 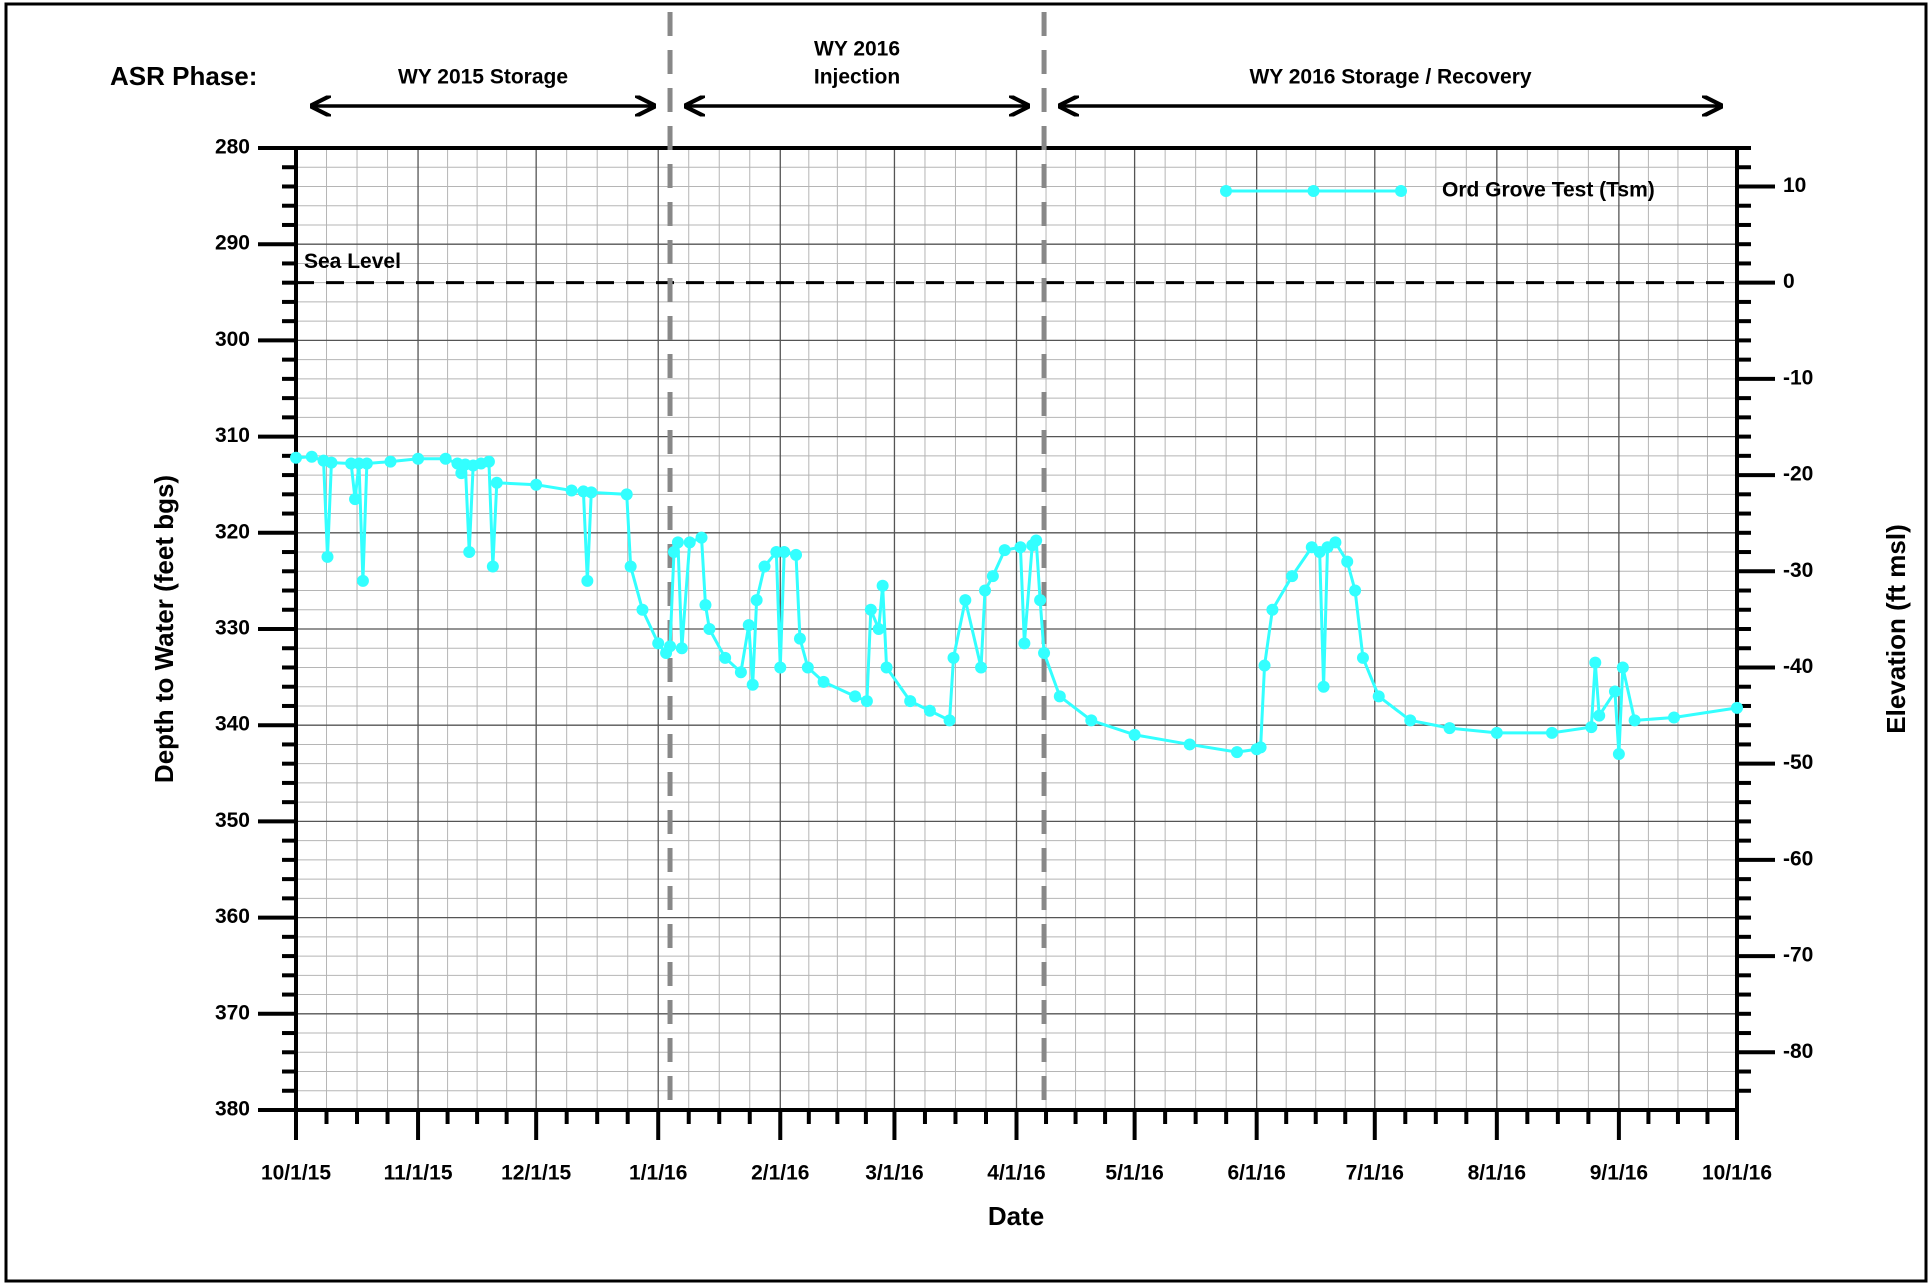 What do you see at coordinates (1794, 185) in the screenshot?
I see `y2-tick-label: 10` at bounding box center [1794, 185].